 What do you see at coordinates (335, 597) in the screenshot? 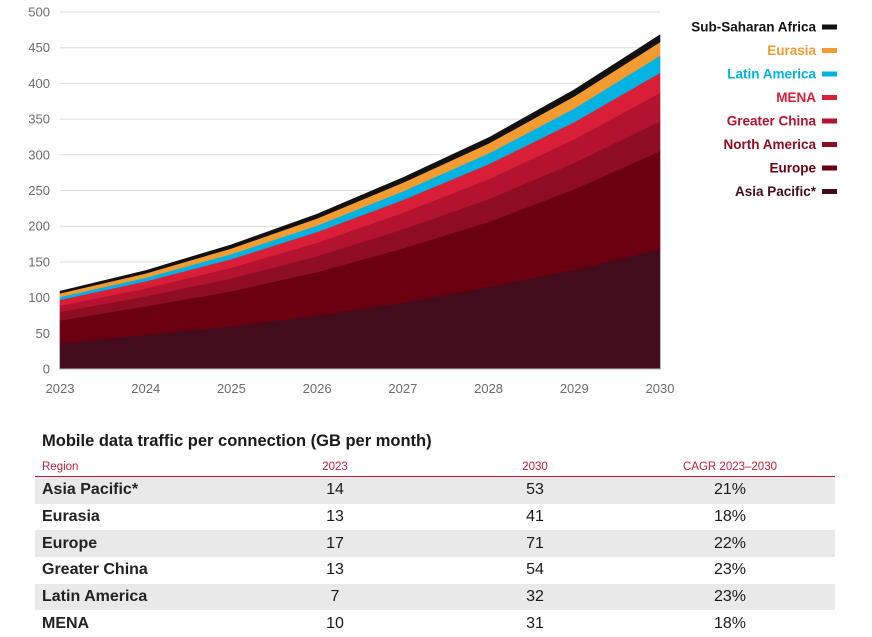
I see `cell-2023: 7` at bounding box center [335, 597].